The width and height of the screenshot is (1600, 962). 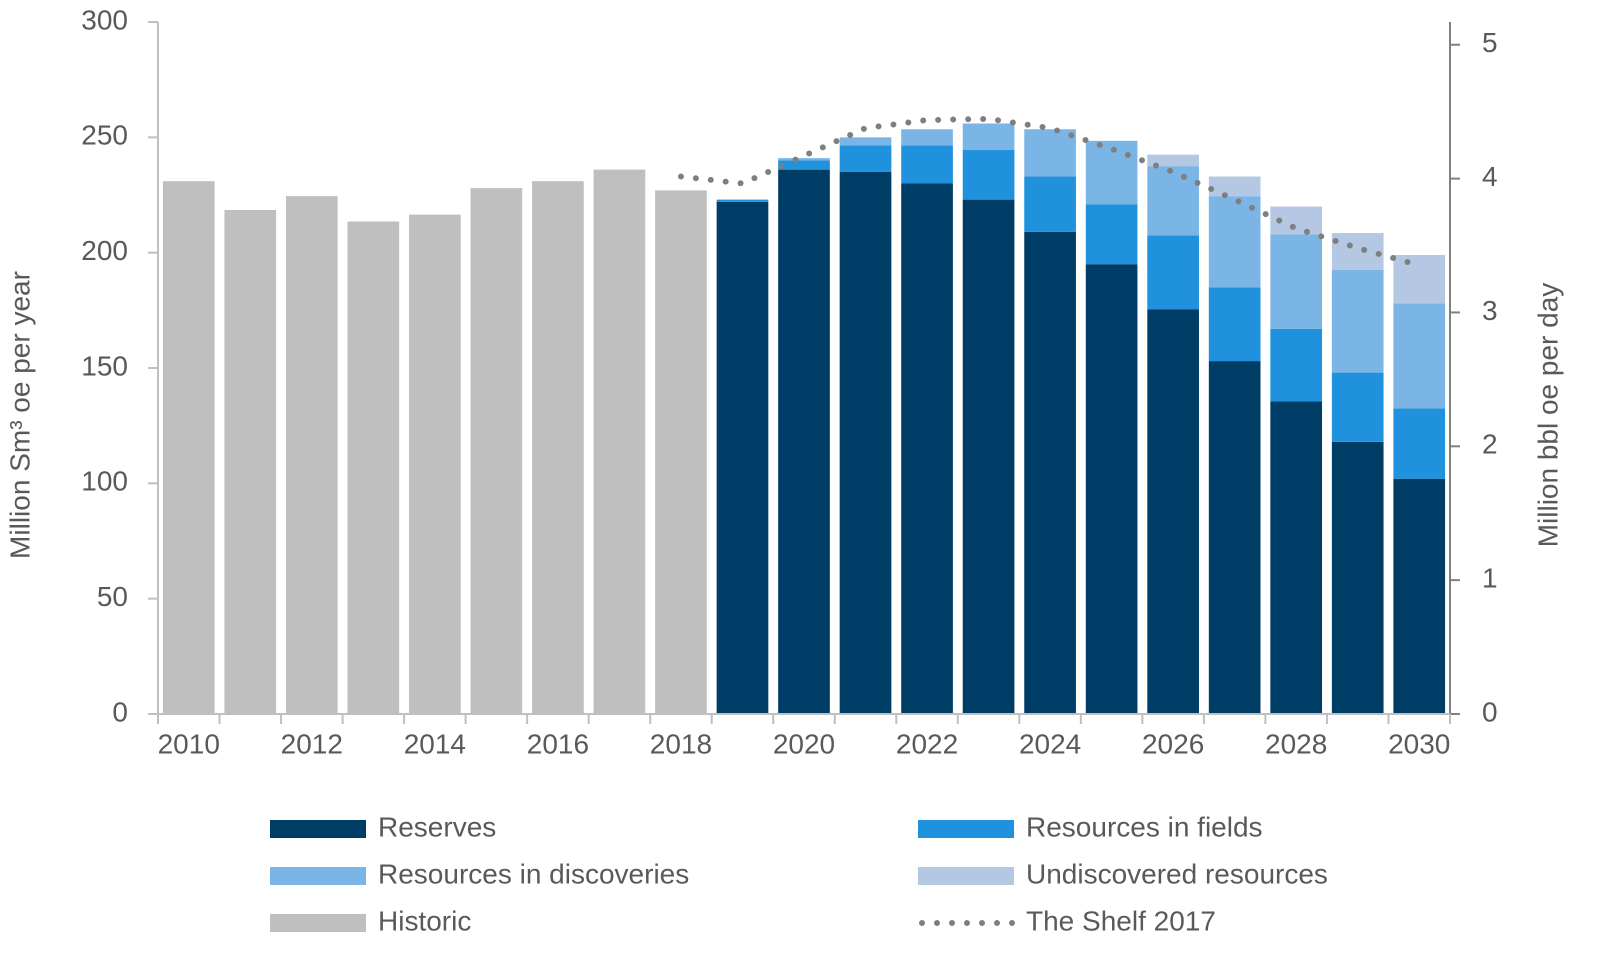 What do you see at coordinates (1490, 176) in the screenshot?
I see `y2-tick-label: 4` at bounding box center [1490, 176].